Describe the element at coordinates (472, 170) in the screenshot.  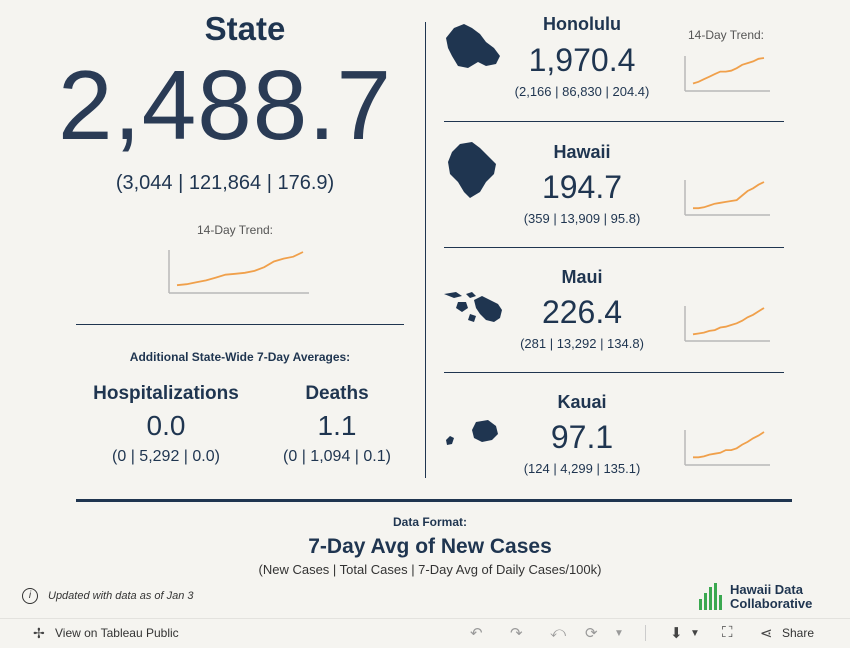
I see `hawaii-island-map-icon` at that location.